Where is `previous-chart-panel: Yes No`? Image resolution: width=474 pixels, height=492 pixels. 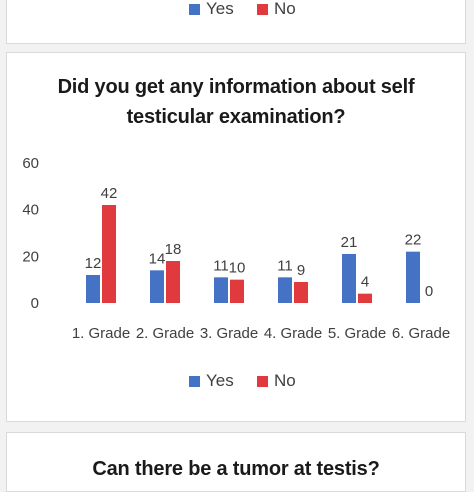 previous-chart-panel: Yes No is located at coordinates (236, 22).